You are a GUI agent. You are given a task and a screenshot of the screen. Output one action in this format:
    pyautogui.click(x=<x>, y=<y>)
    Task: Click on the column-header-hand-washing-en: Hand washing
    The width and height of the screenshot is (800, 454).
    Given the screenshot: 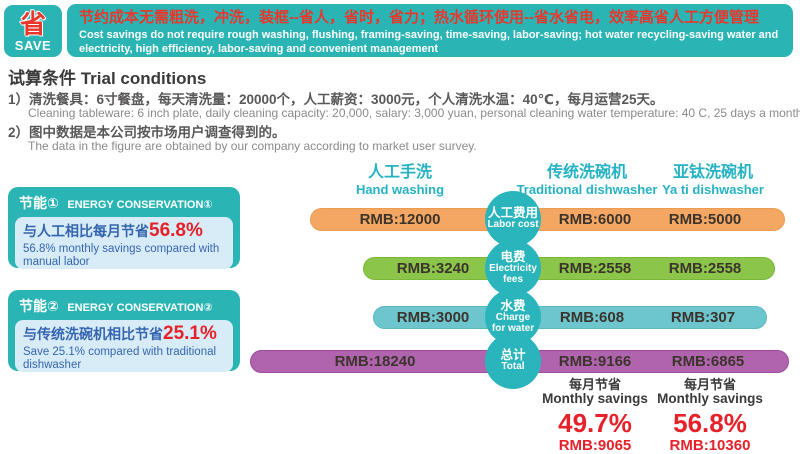 What is the action you would take?
    pyautogui.click(x=400, y=190)
    